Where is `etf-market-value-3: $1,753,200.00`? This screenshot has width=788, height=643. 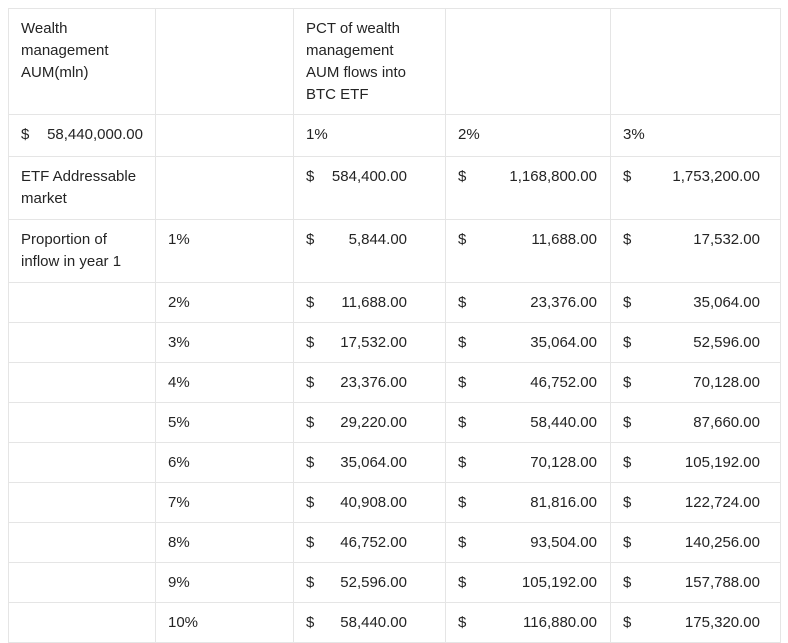 etf-market-value-3: $1,753,200.00 is located at coordinates (695, 188).